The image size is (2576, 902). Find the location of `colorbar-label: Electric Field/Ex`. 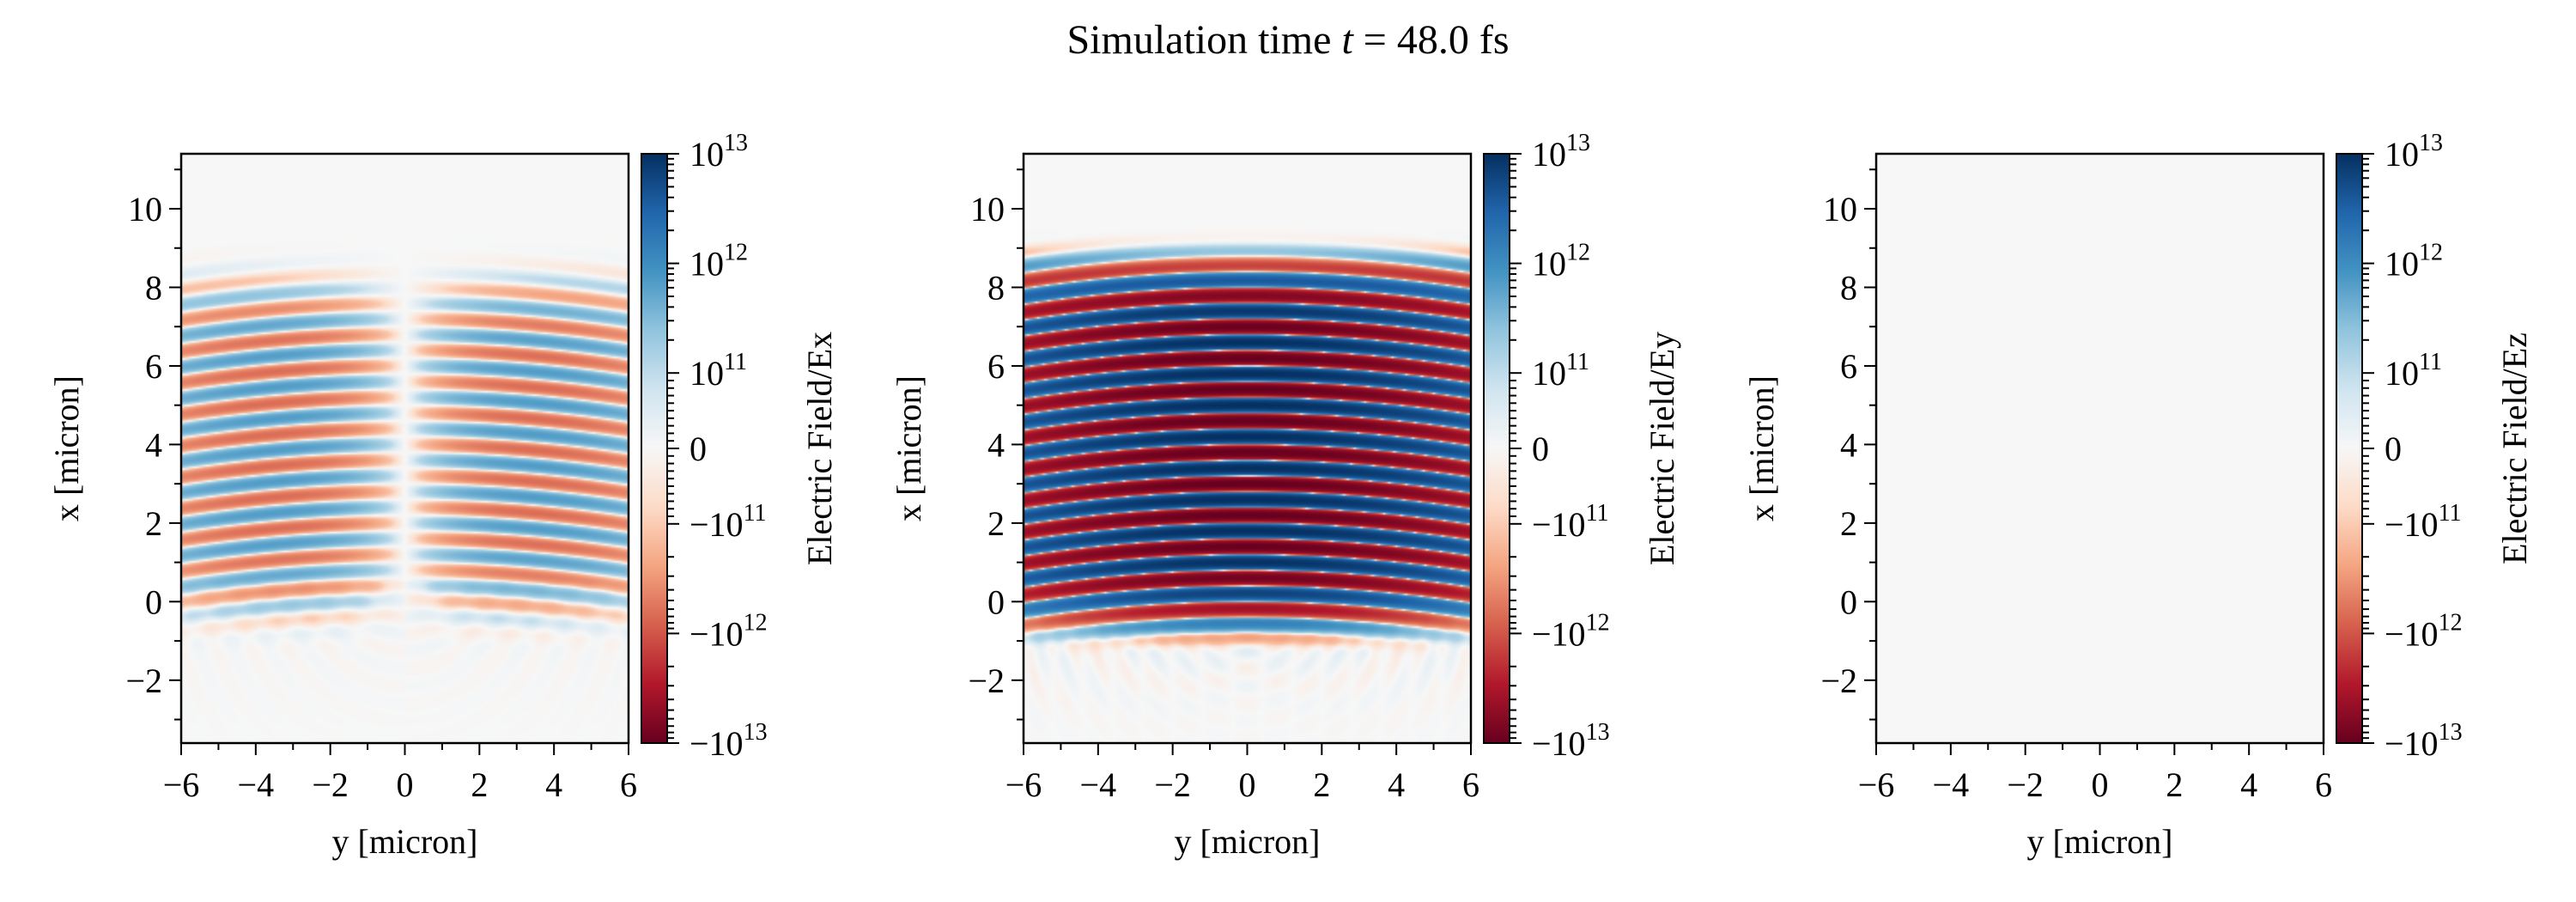

colorbar-label: Electric Field/Ex is located at coordinates (819, 449).